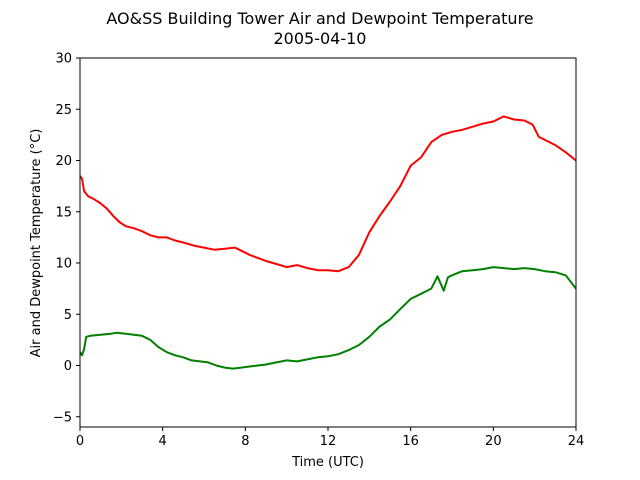 This screenshot has width=640, height=480. I want to click on y-tick-label: 5, so click(68, 315).